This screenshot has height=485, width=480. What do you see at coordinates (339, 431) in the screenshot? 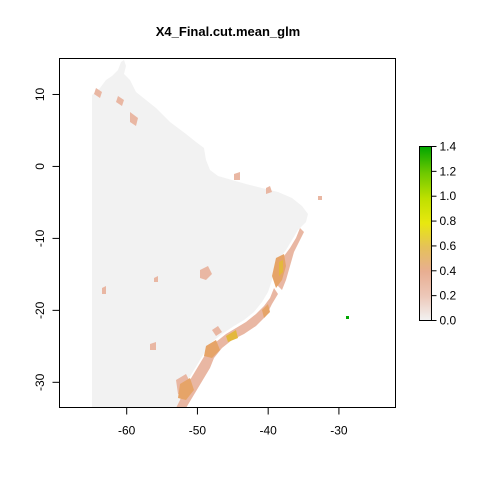
I see `x-tick-label: -30` at bounding box center [339, 431].